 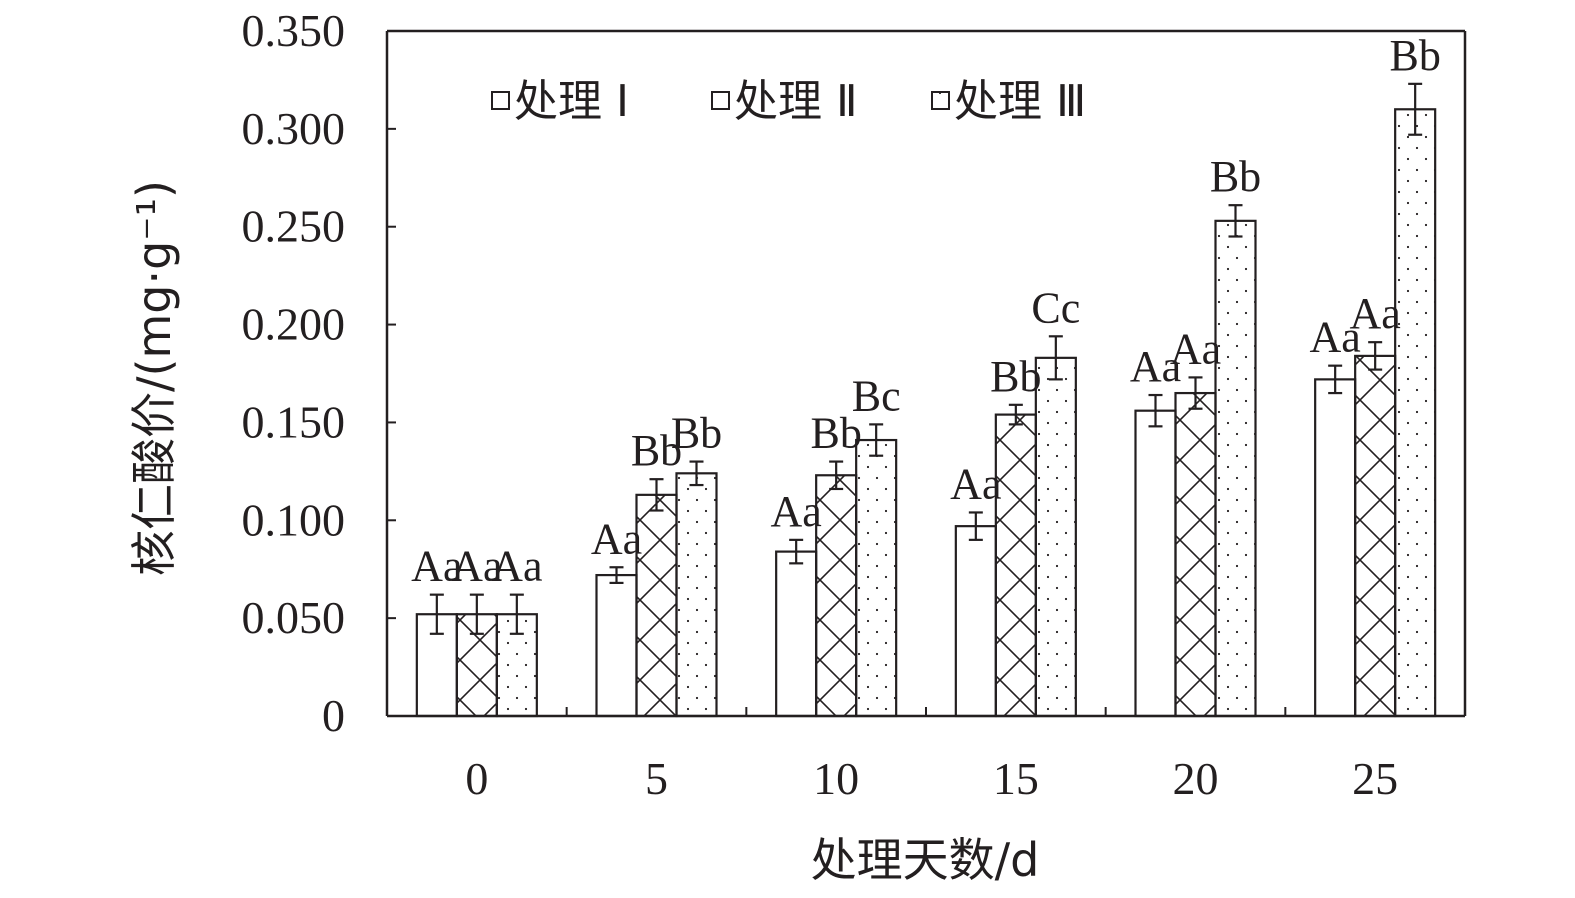 What do you see at coordinates (294, 519) in the screenshot?
I see `y-tick-label: 0.100` at bounding box center [294, 519].